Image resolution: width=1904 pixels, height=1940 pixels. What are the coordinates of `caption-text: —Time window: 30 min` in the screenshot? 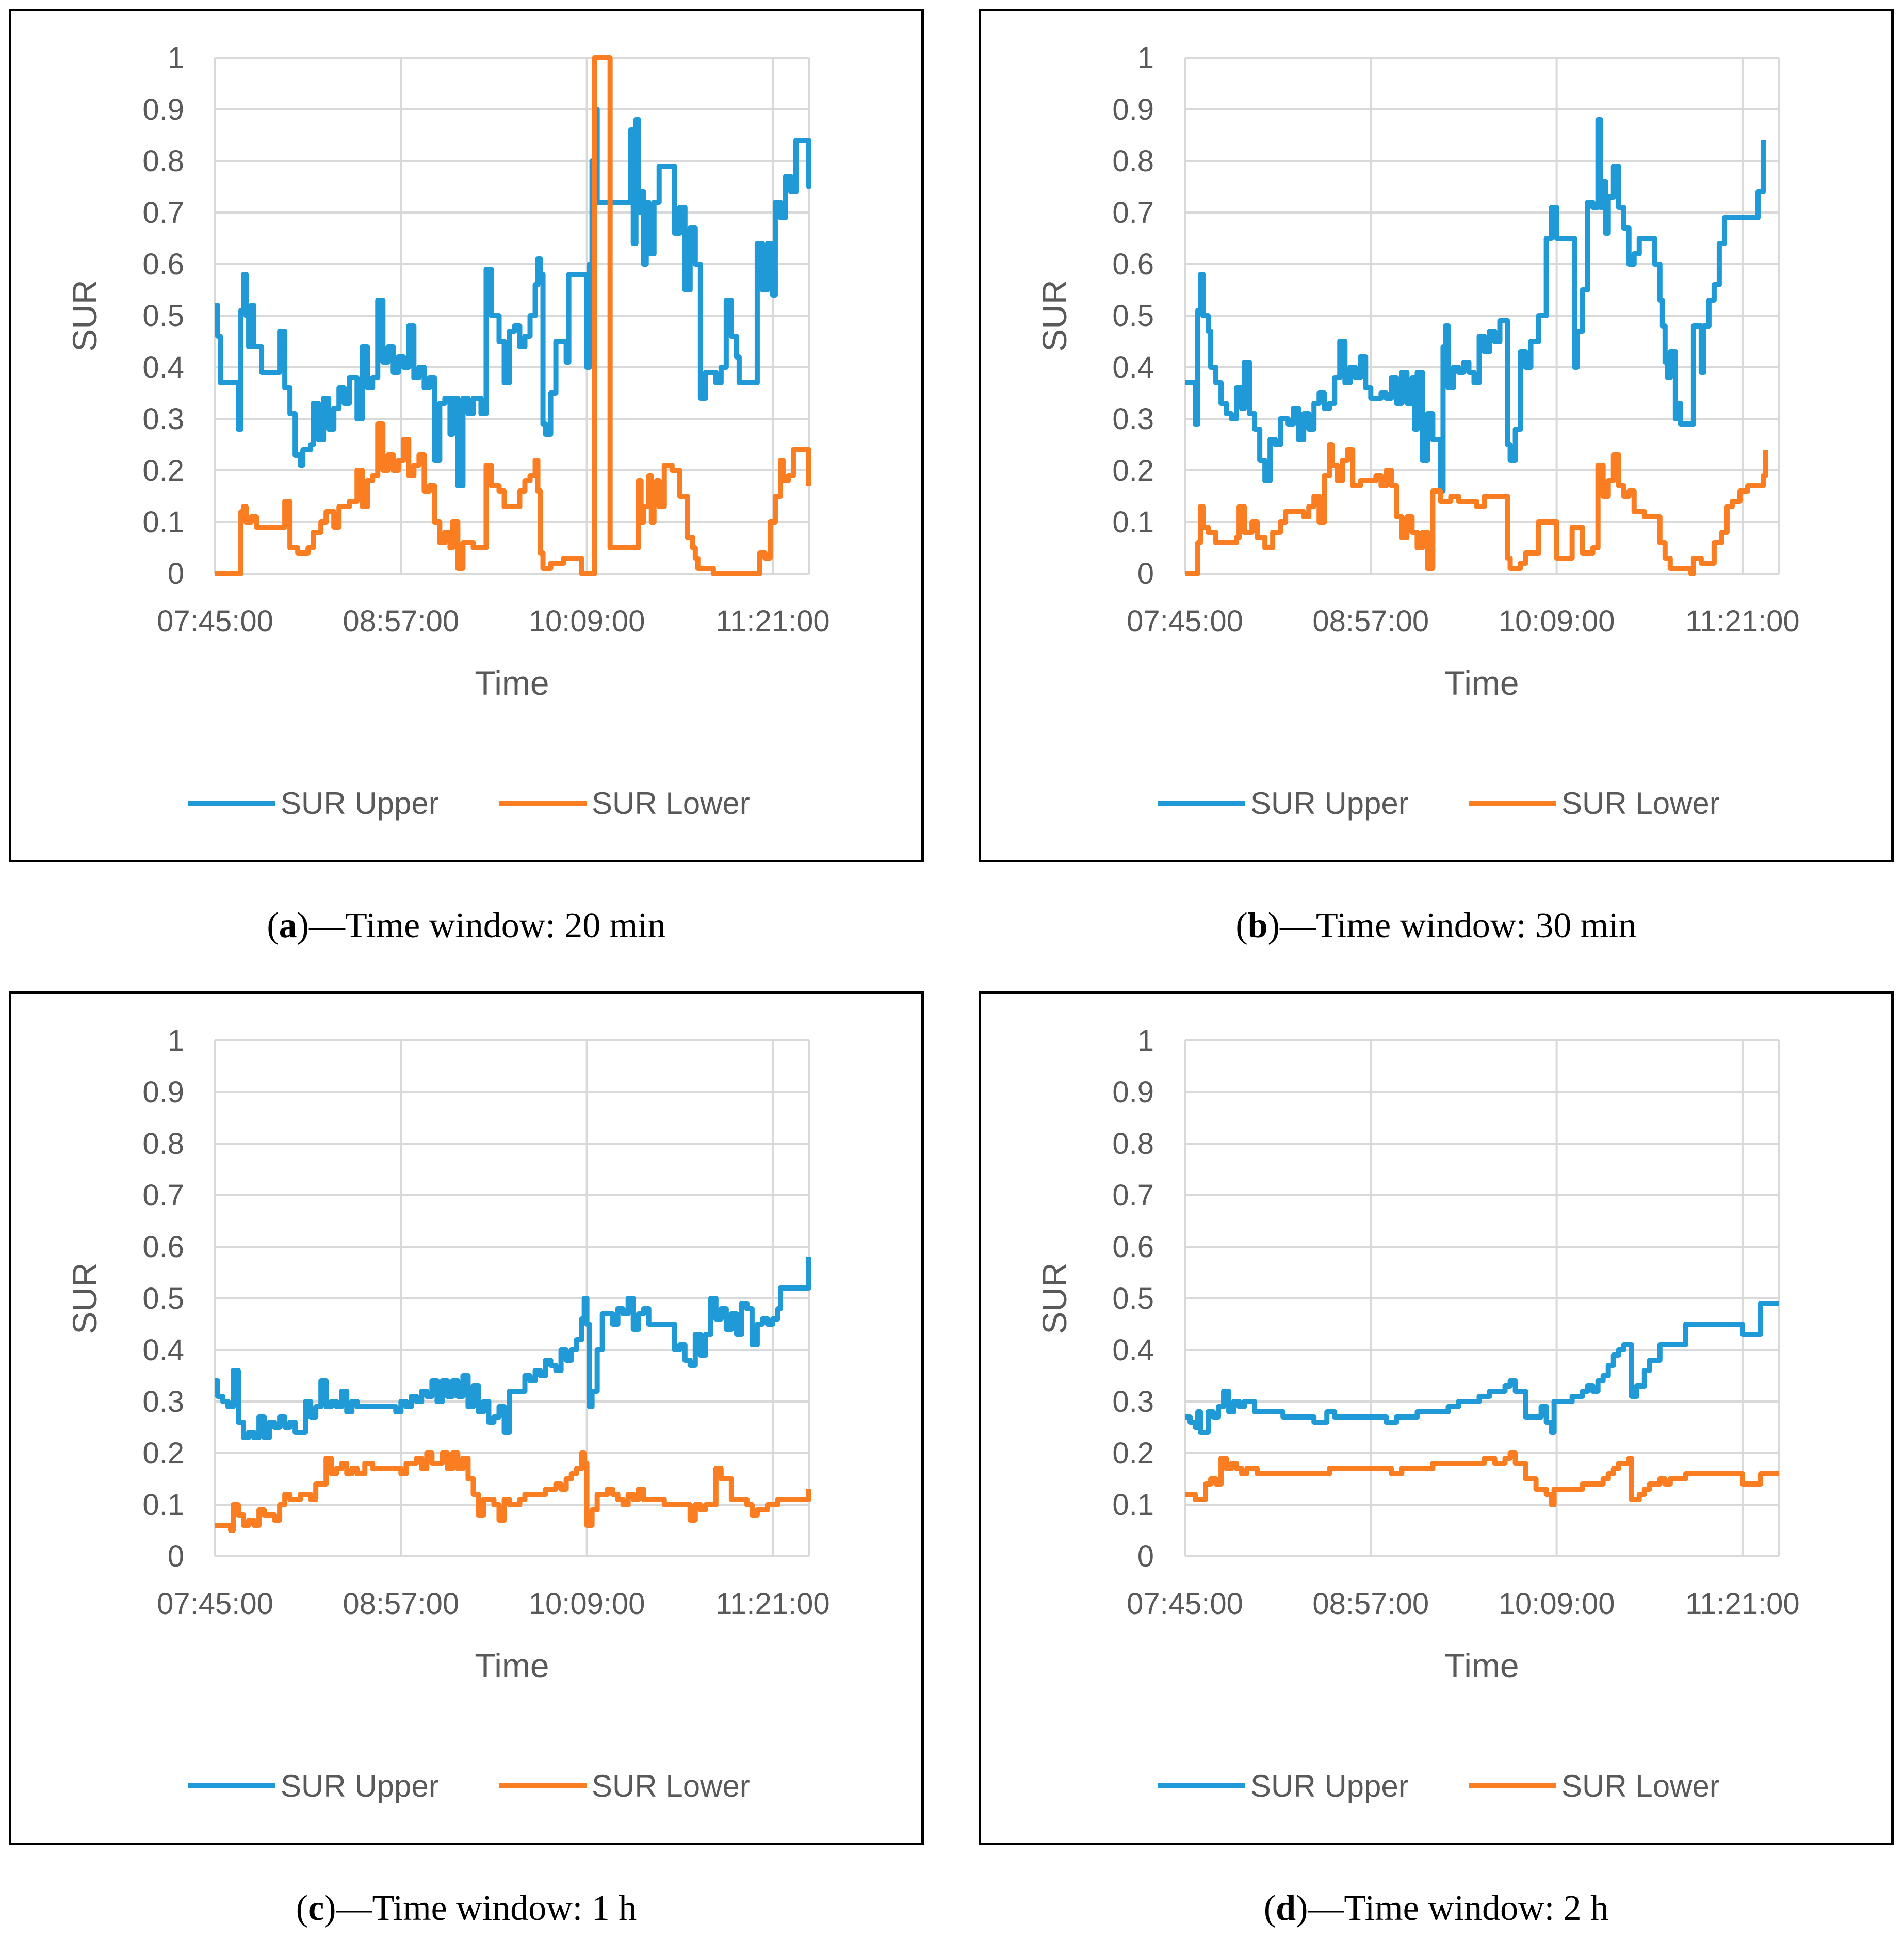 It's located at (1458, 926).